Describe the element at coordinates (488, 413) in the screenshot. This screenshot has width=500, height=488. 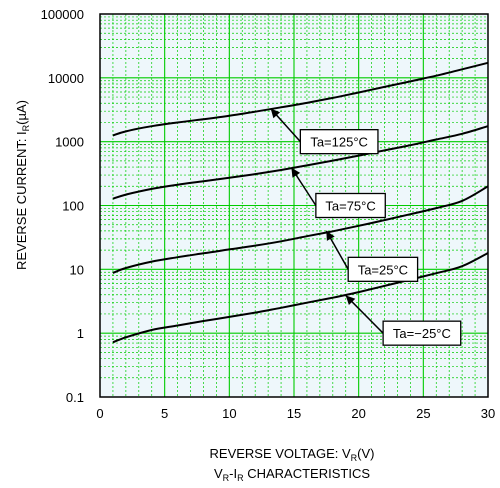
I see `x-tick-label: 30` at that location.